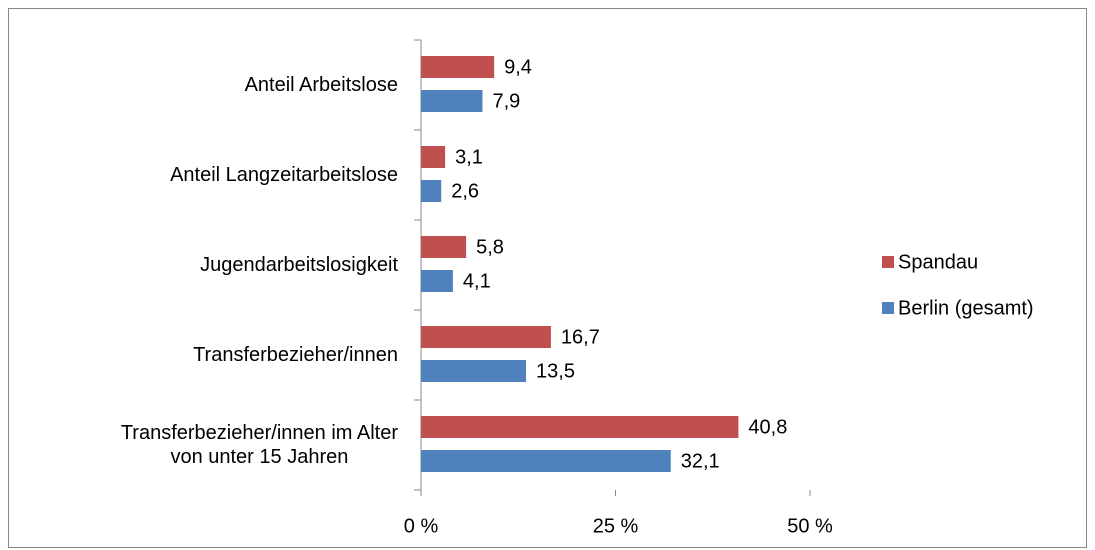  What do you see at coordinates (700, 461) in the screenshot?
I see `data-label: 32,1` at bounding box center [700, 461].